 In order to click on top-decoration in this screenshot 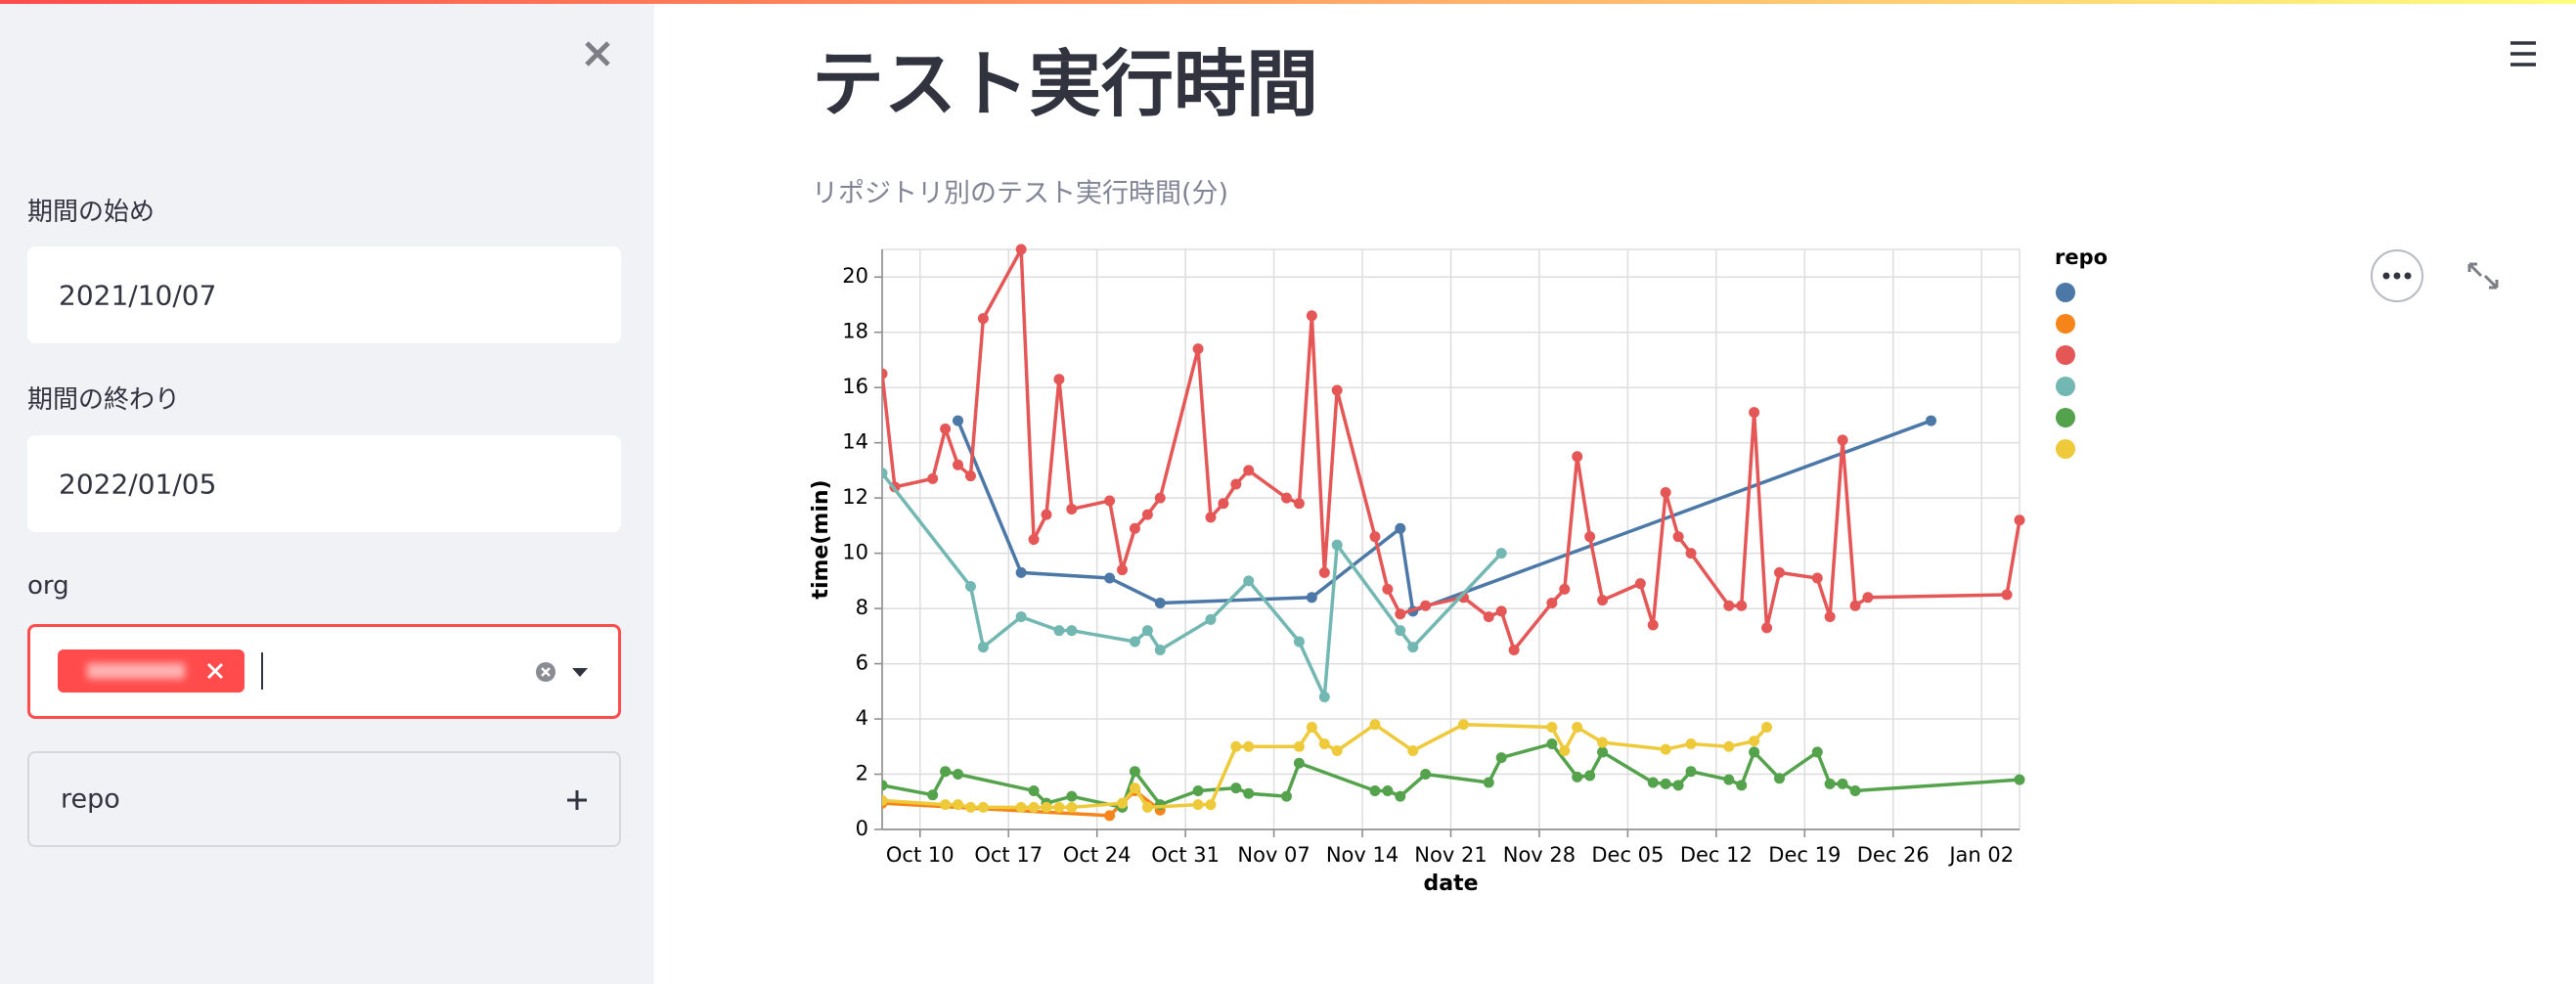, I will do `click(1288, 2)`.